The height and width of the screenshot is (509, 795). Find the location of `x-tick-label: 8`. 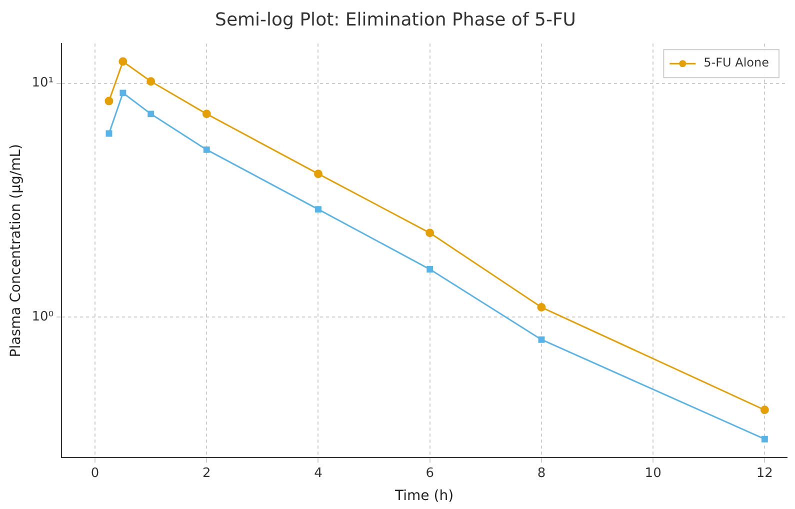

x-tick-label: 8 is located at coordinates (541, 473).